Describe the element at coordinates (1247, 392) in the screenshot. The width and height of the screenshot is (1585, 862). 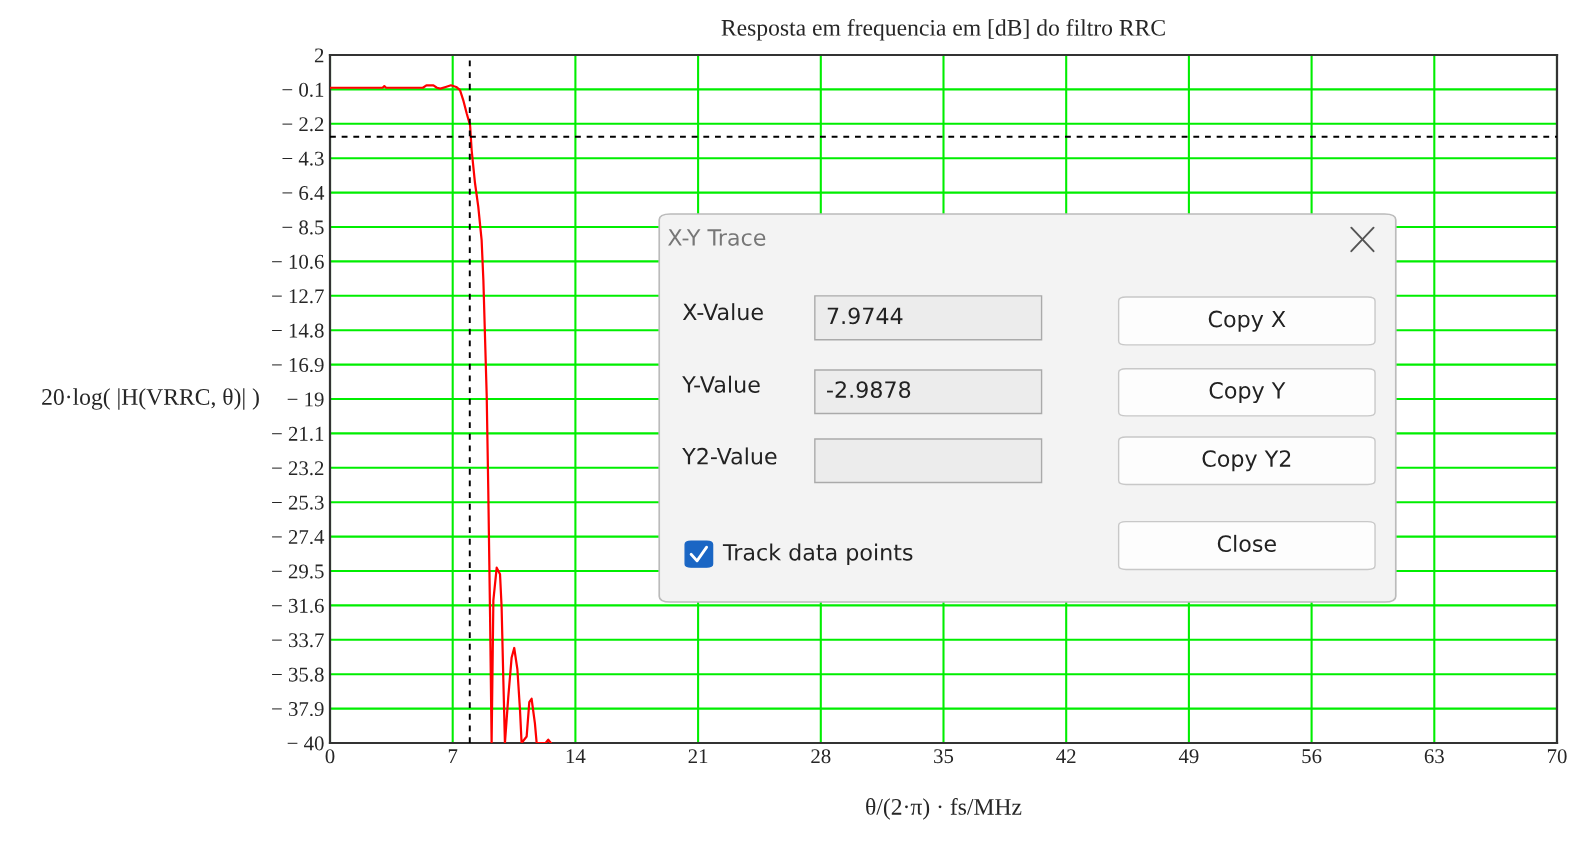
I see `annotation: Copy Y` at that location.